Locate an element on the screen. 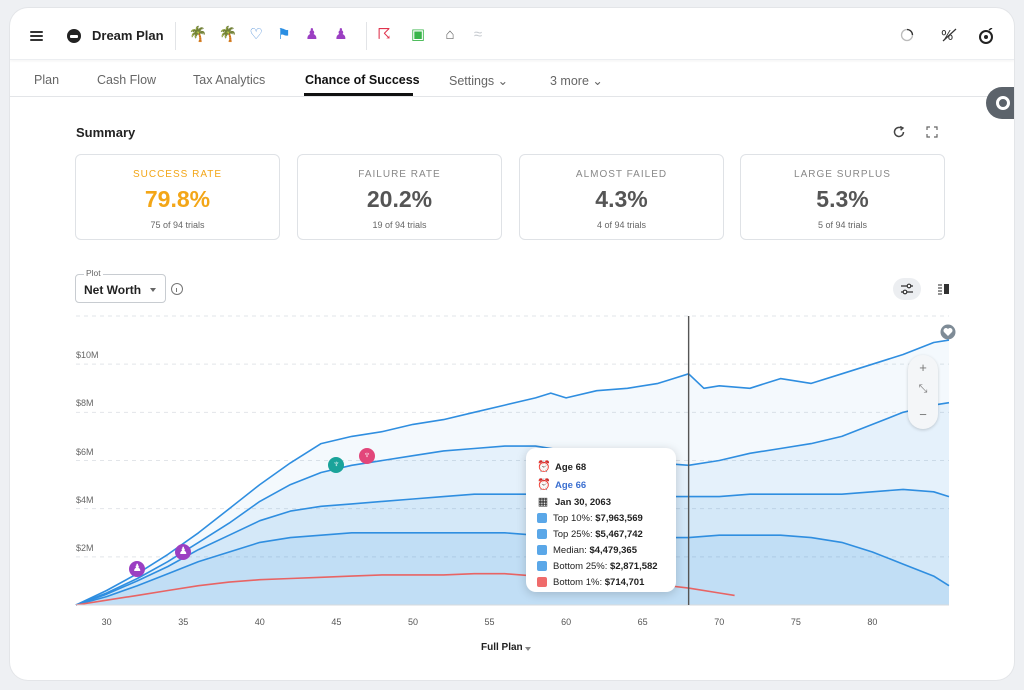 The width and height of the screenshot is (1024, 690). large-surplus-card: LARGE SURPLUS 5.3% 5 of 94 trials is located at coordinates (842, 197).